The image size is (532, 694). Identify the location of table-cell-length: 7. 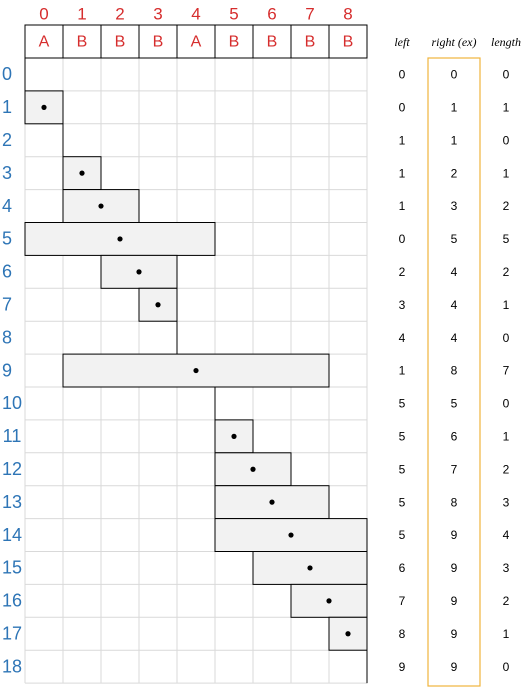
(506, 371).